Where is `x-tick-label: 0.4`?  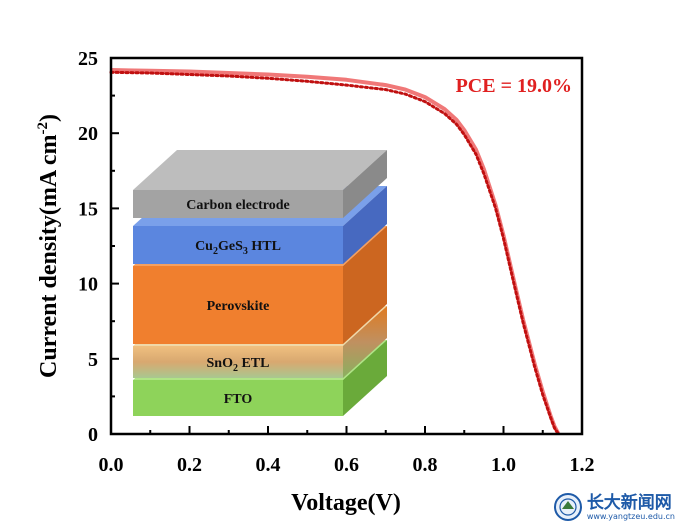
x-tick-label: 0.4 is located at coordinates (268, 465).